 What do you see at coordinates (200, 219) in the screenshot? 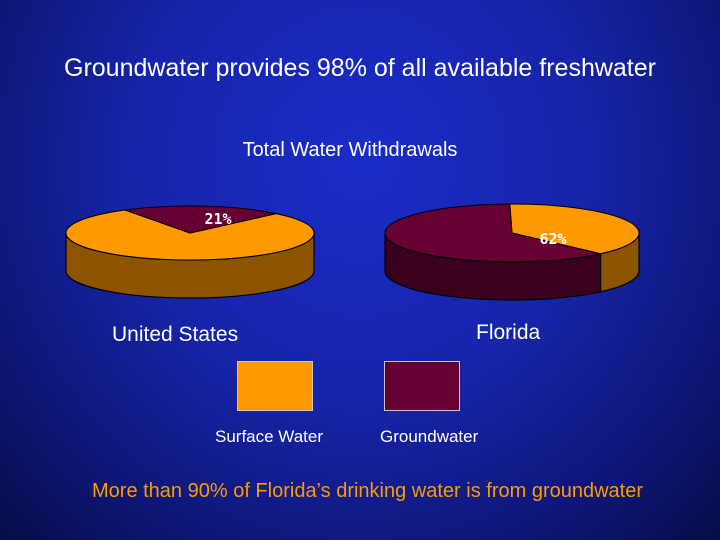
I see `pie-united-states-slice-groundwater` at bounding box center [200, 219].